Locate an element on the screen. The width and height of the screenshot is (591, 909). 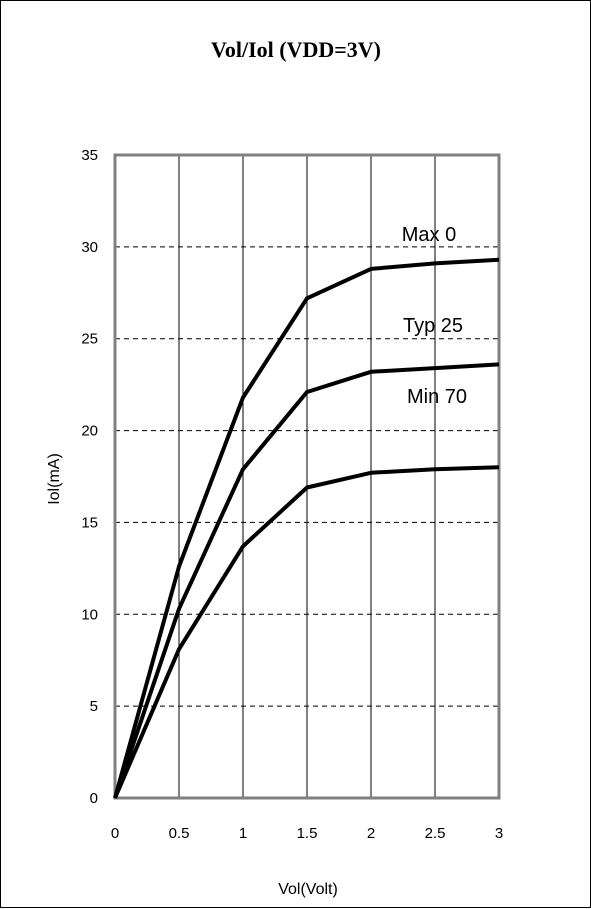
series-labels: Max 0 Typ 25 Min 70 is located at coordinates (434, 316).